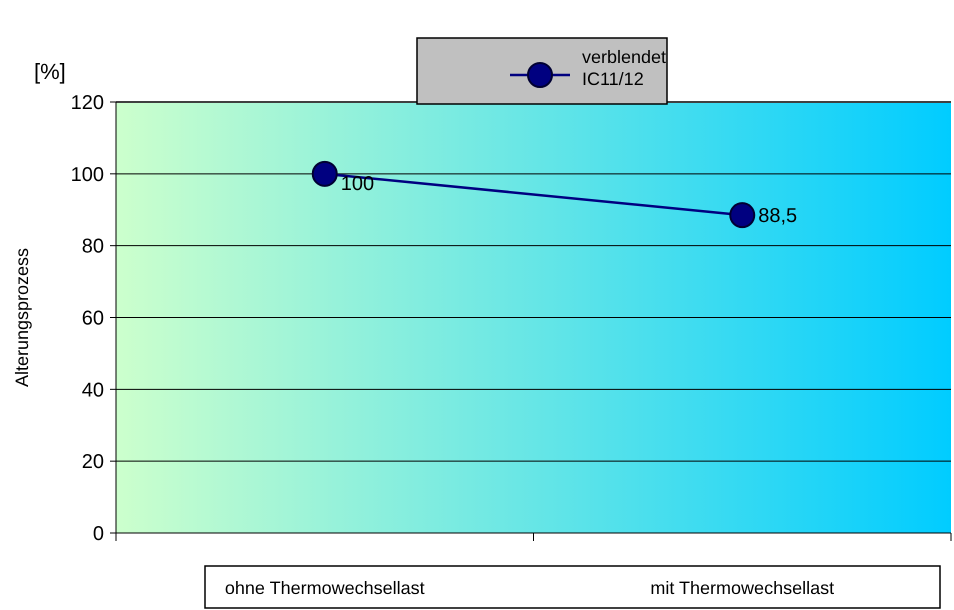  Describe the element at coordinates (93, 247) in the screenshot. I see `y-tick-label: 80` at that location.